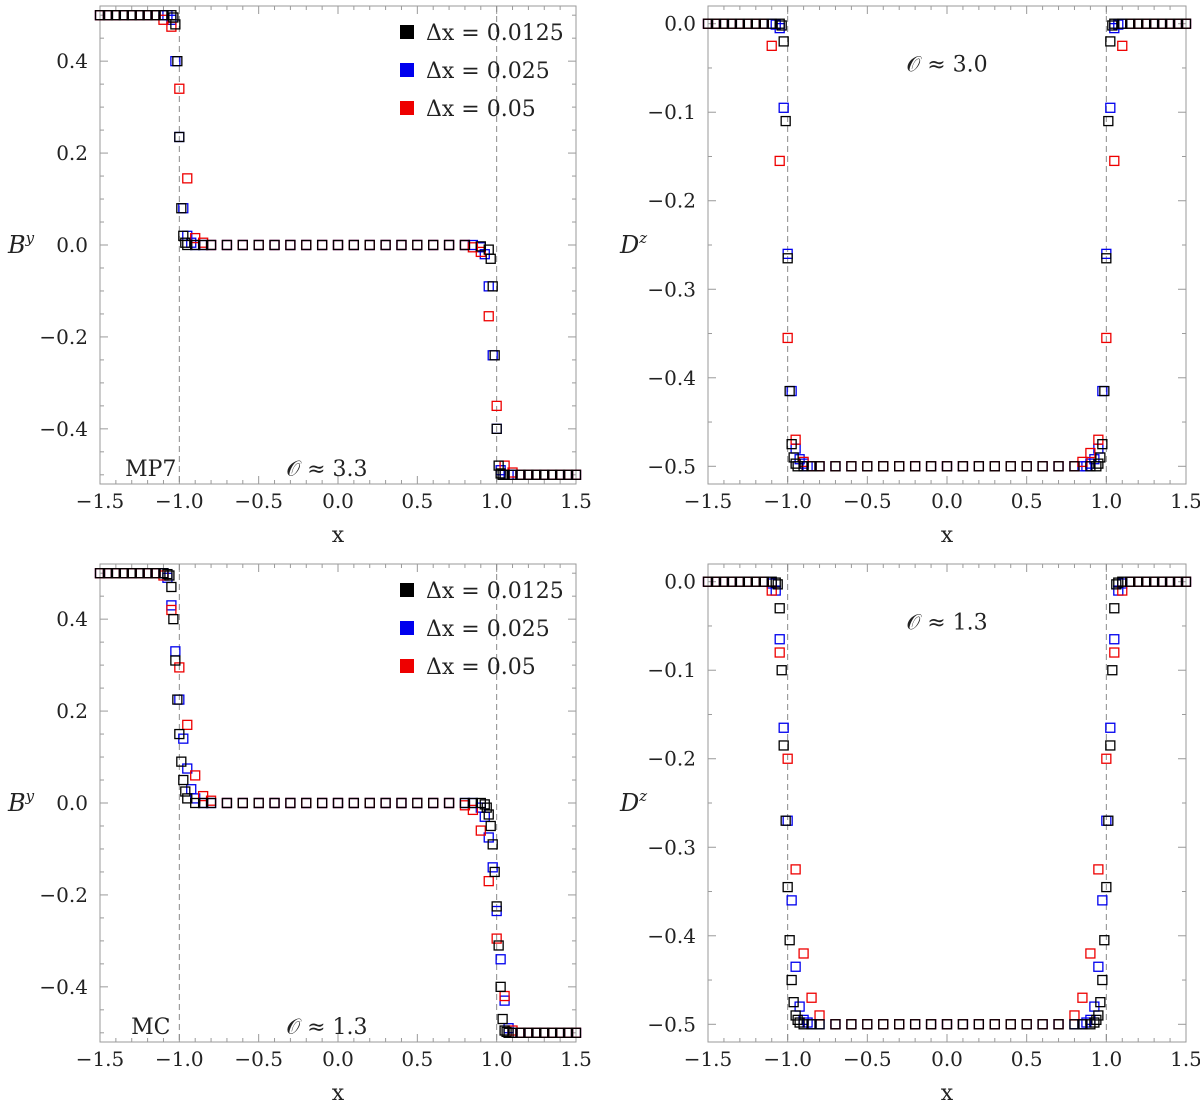 The height and width of the screenshot is (1113, 1200). What do you see at coordinates (179, 501) in the screenshot?
I see `x-tick-label: −1.0` at bounding box center [179, 501].